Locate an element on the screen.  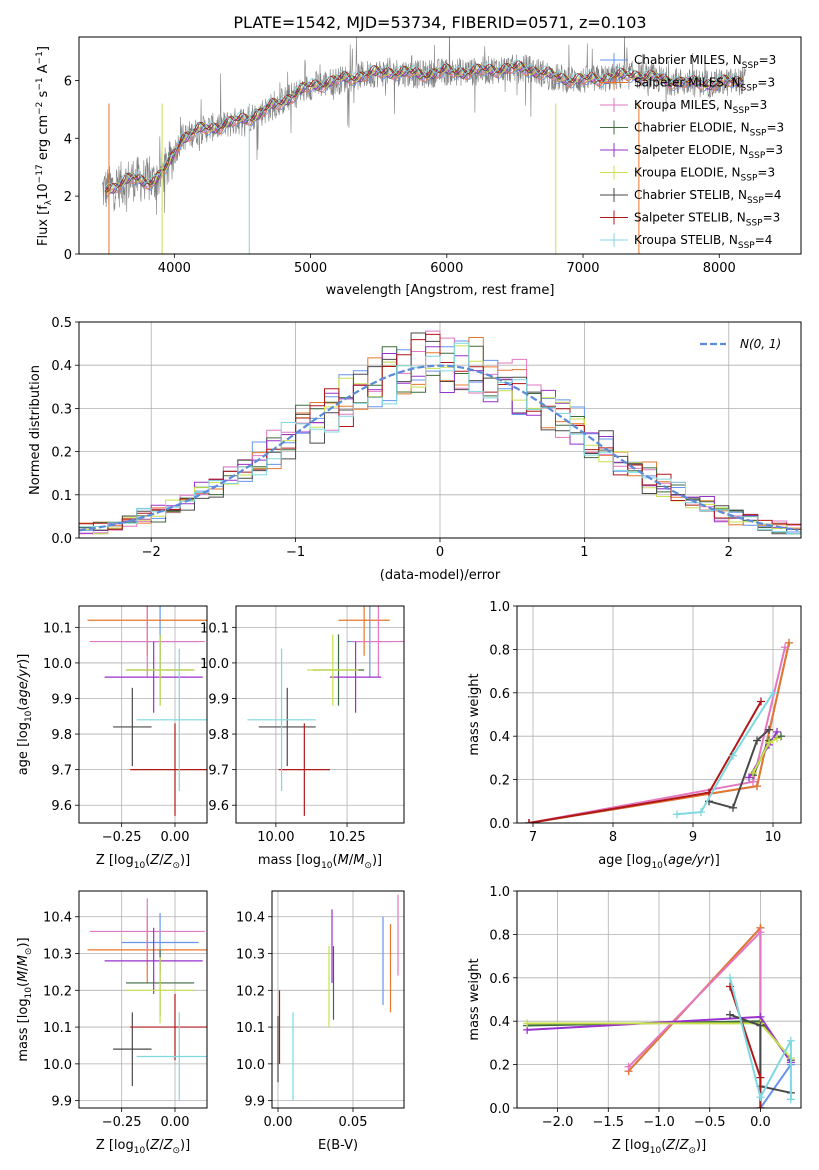
x-axis-label-part: age [log is located at coordinates (624, 860).